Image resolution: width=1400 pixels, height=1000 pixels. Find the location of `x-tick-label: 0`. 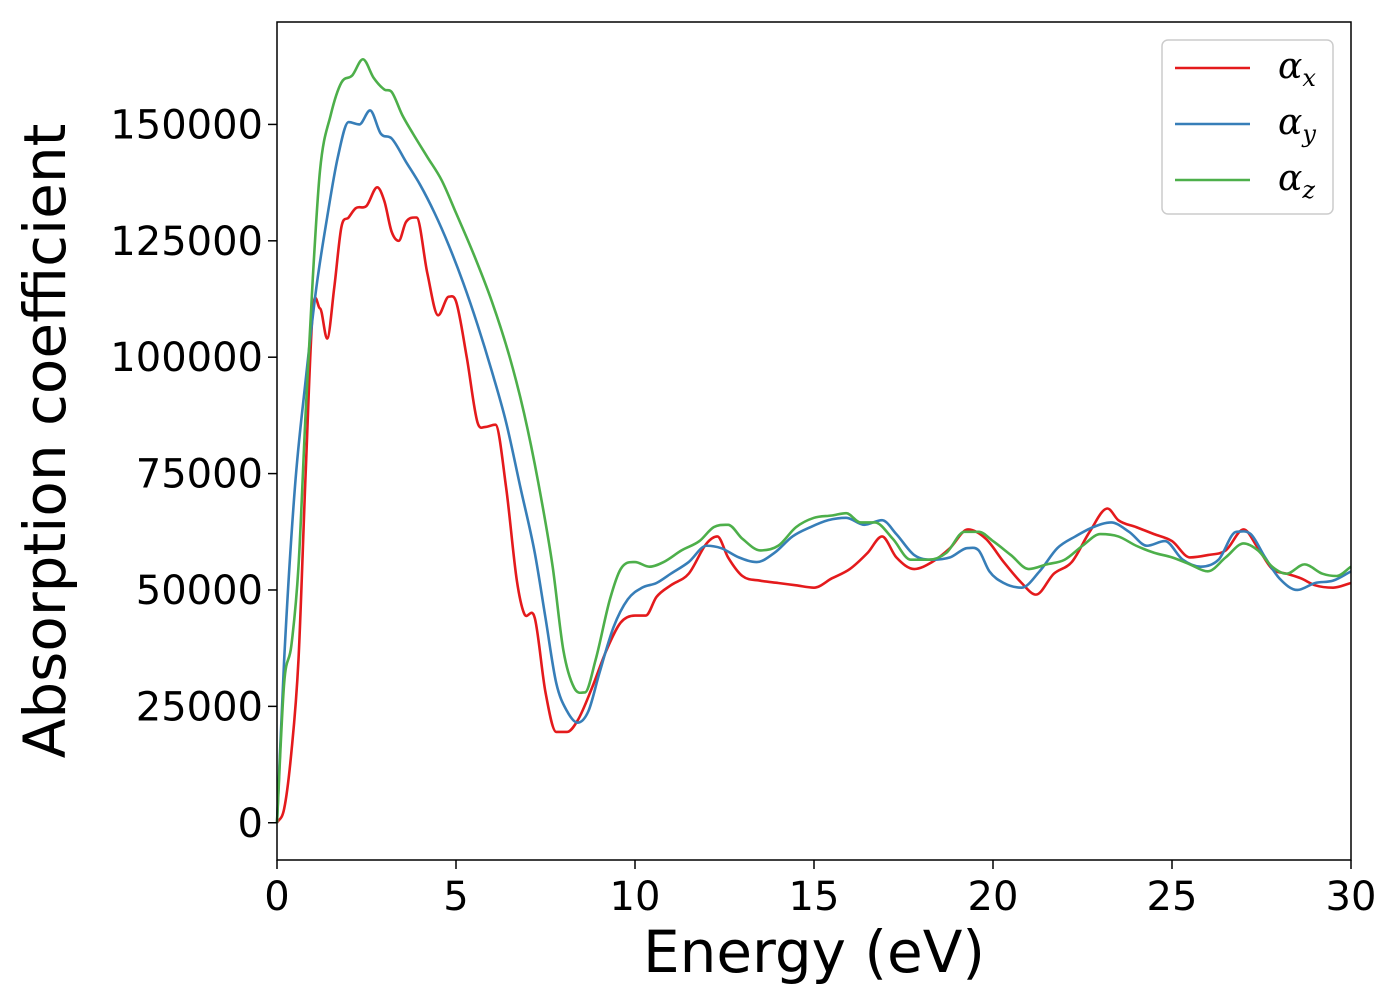

x-tick-label: 0 is located at coordinates (276, 897).